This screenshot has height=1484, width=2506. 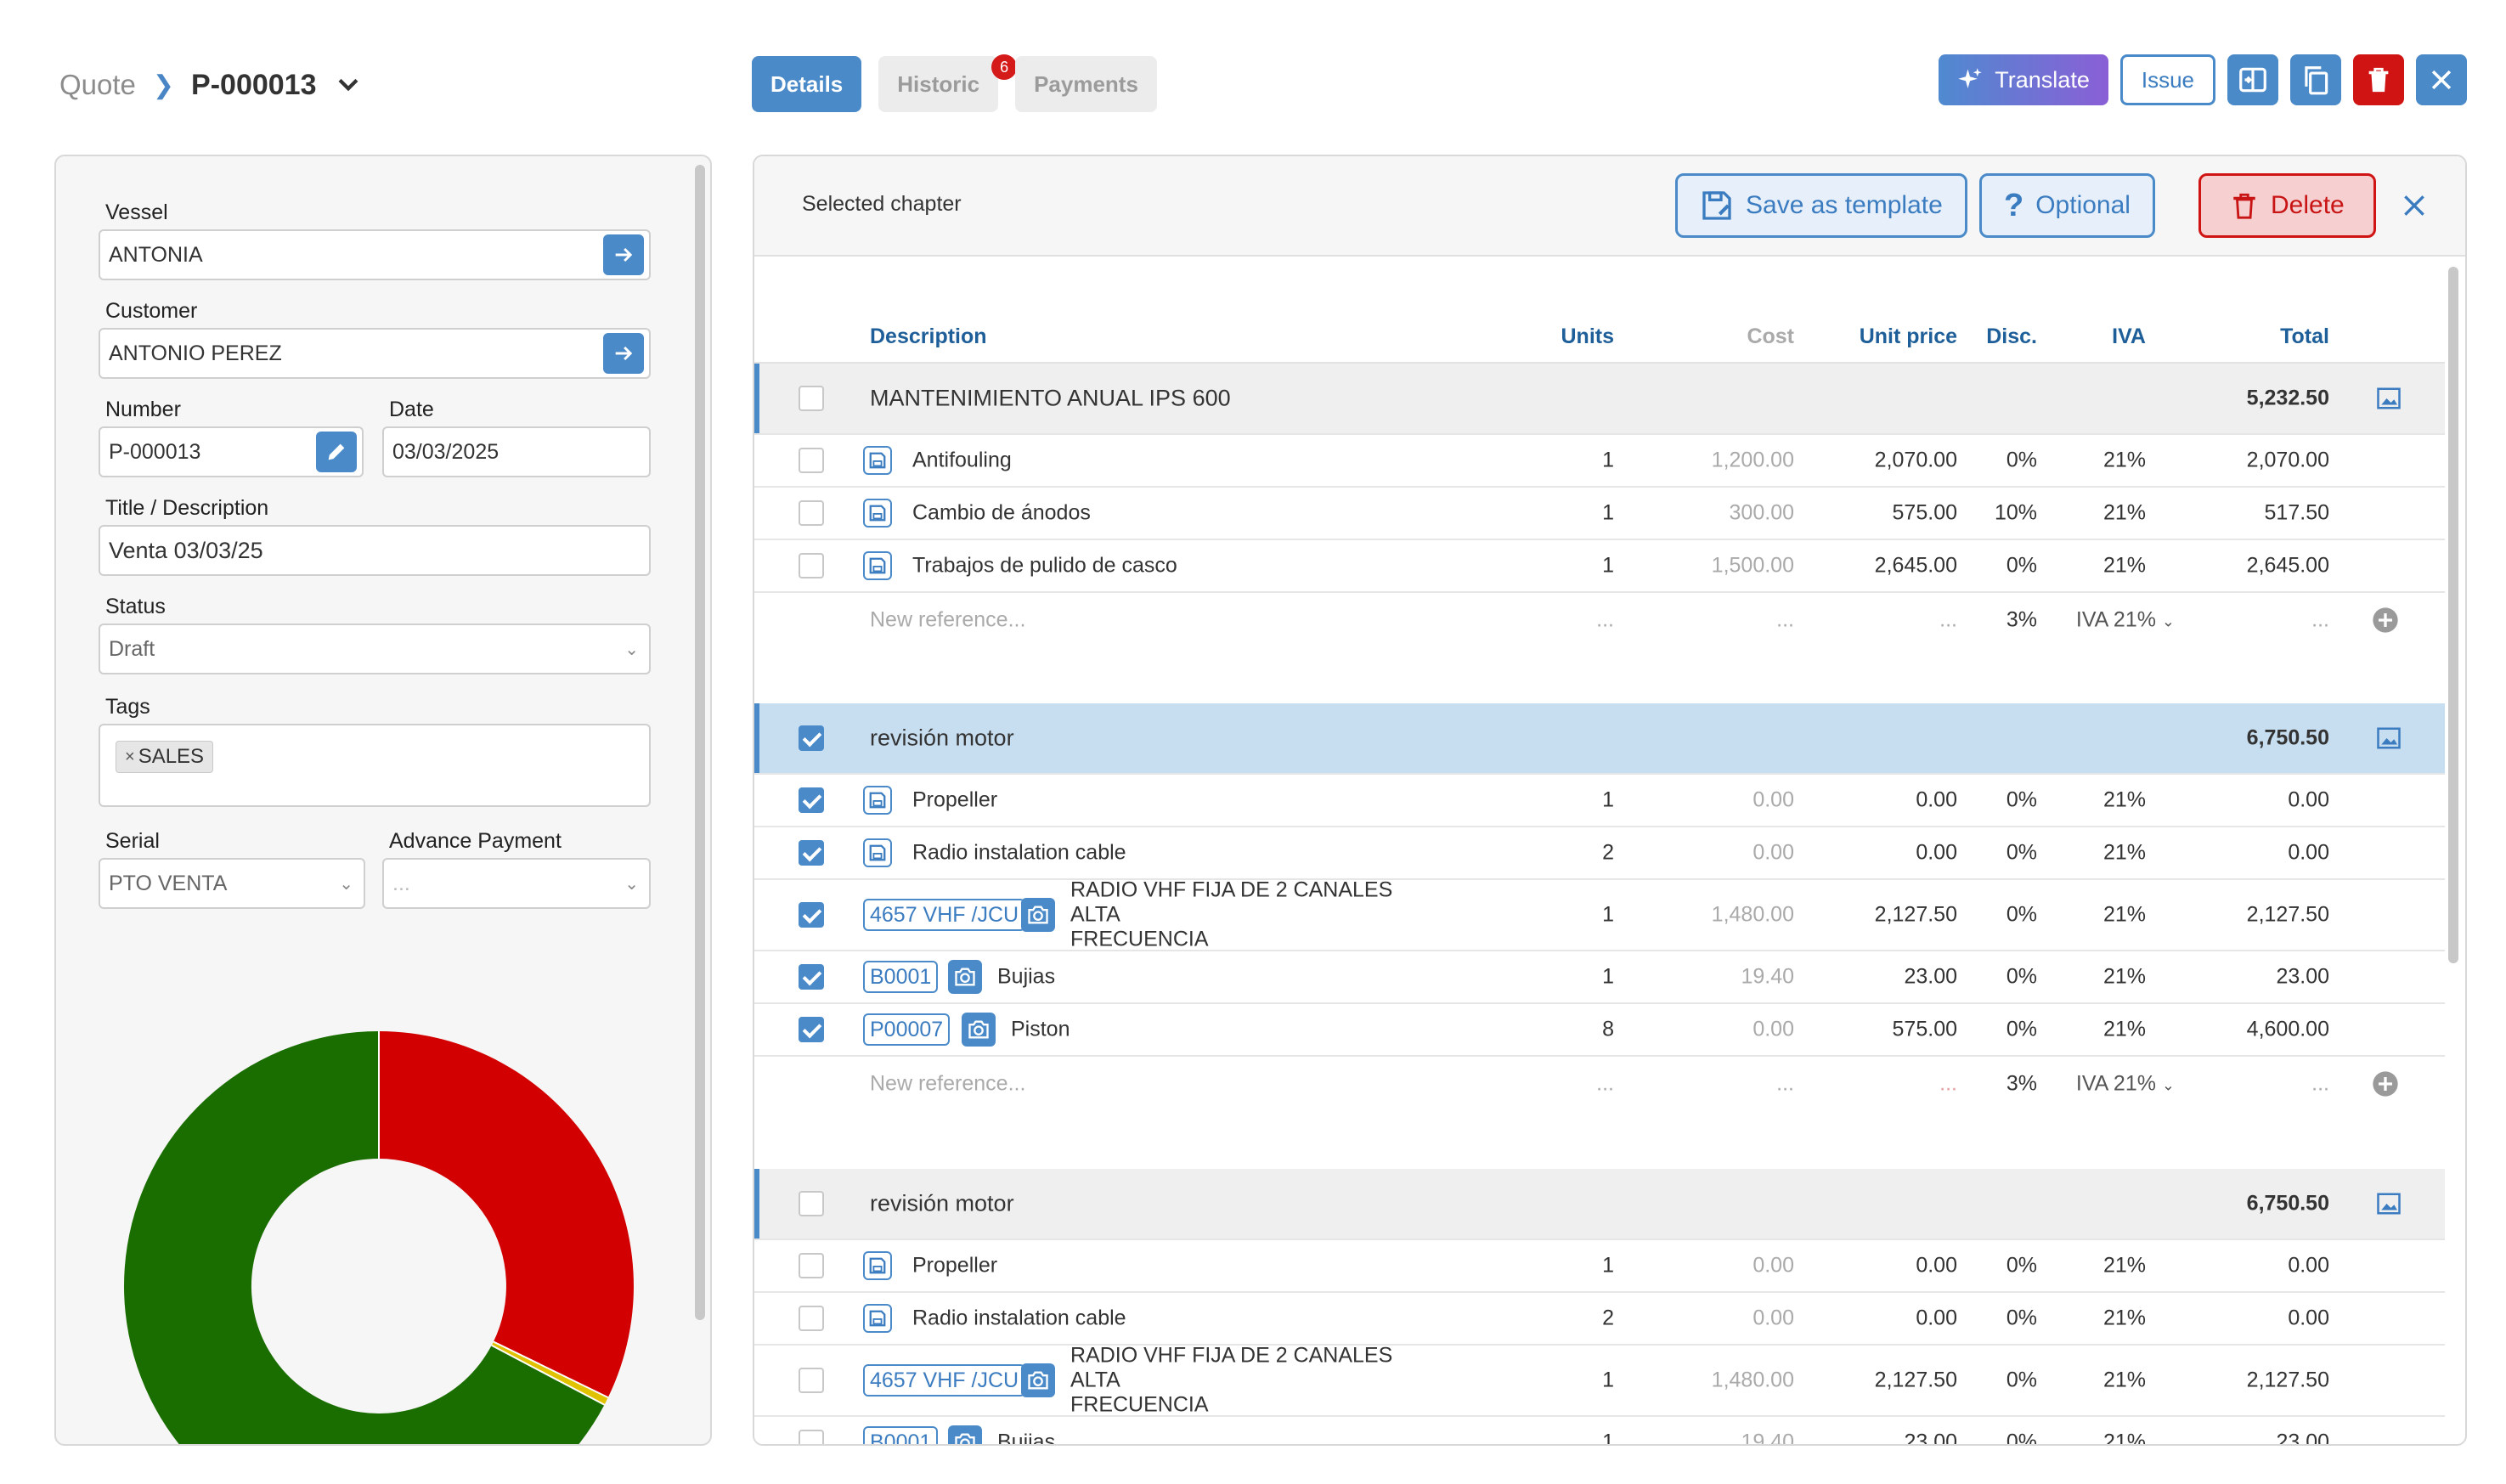 What do you see at coordinates (2167, 79) in the screenshot?
I see `issue-button: Issue` at bounding box center [2167, 79].